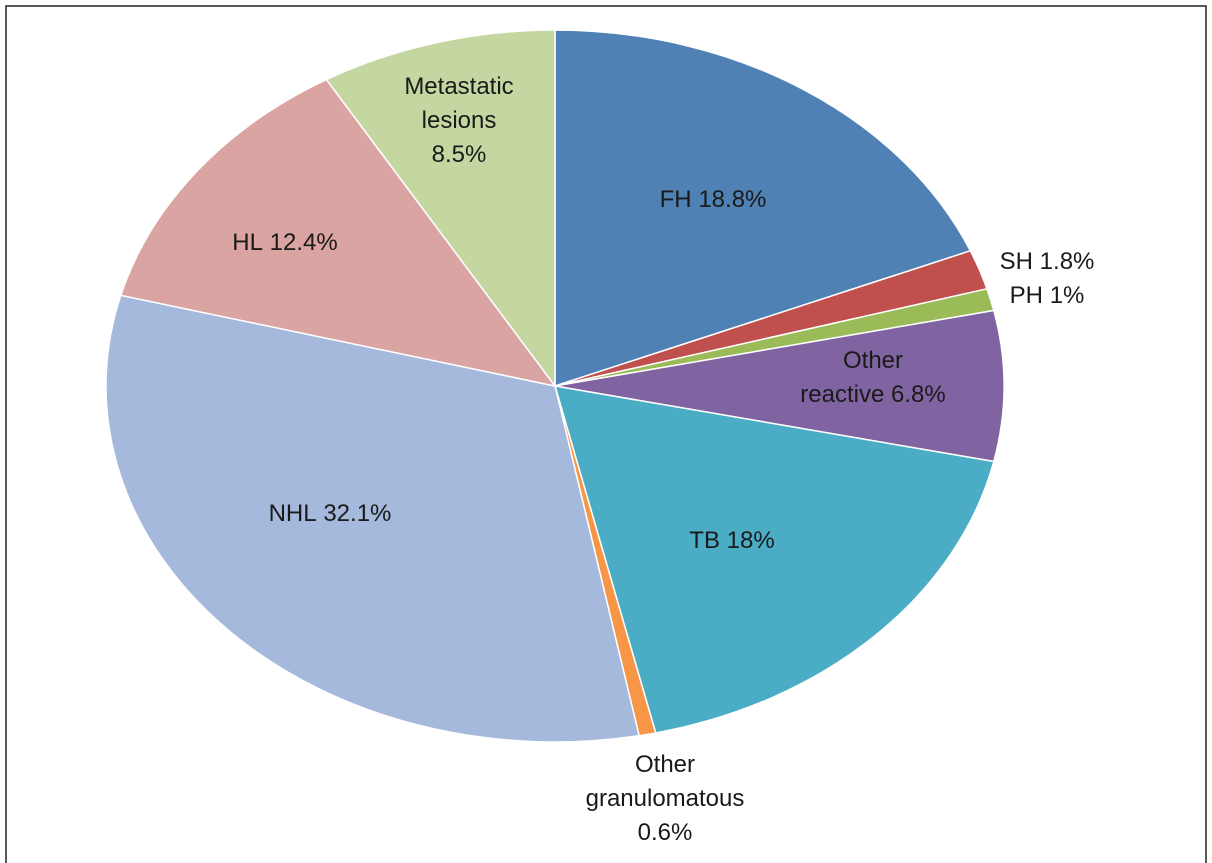 The width and height of the screenshot is (1212, 863). I want to click on slice-label: Other reactive 6.8%, so click(873, 378).